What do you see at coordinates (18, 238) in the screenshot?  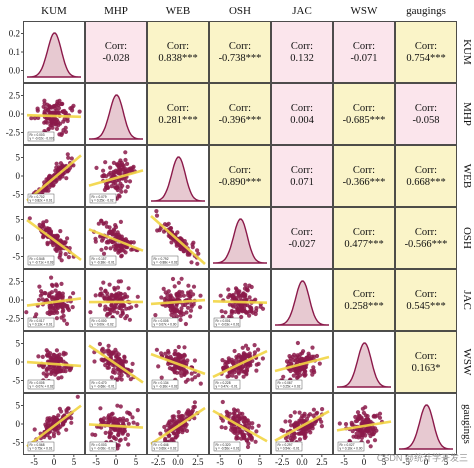 I see `y-tick-label: 0` at bounding box center [18, 238].